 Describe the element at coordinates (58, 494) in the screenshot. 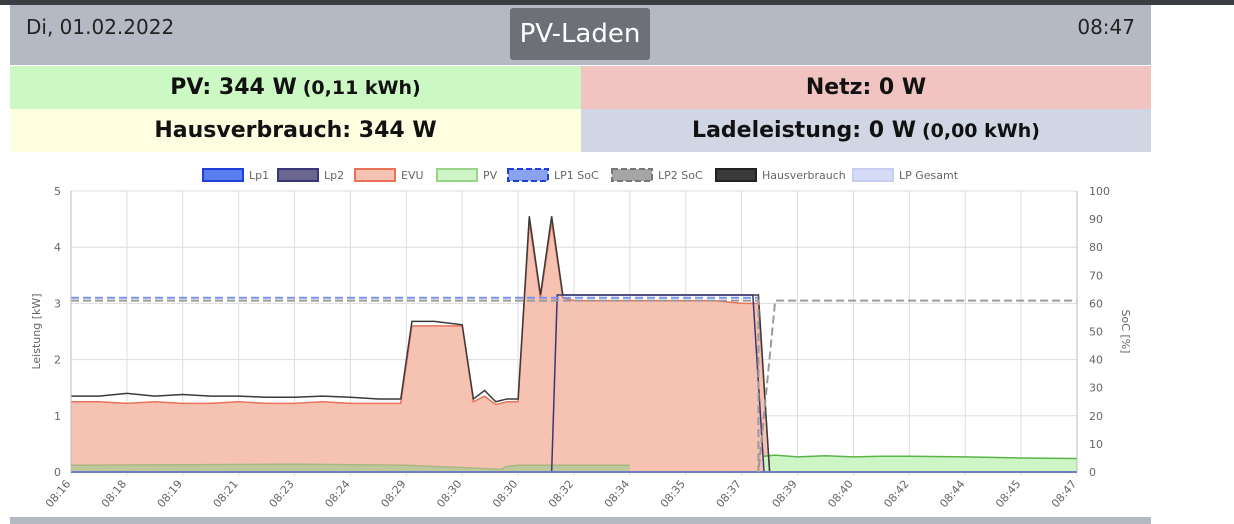

I see `x-tick-label: 08:16` at that location.